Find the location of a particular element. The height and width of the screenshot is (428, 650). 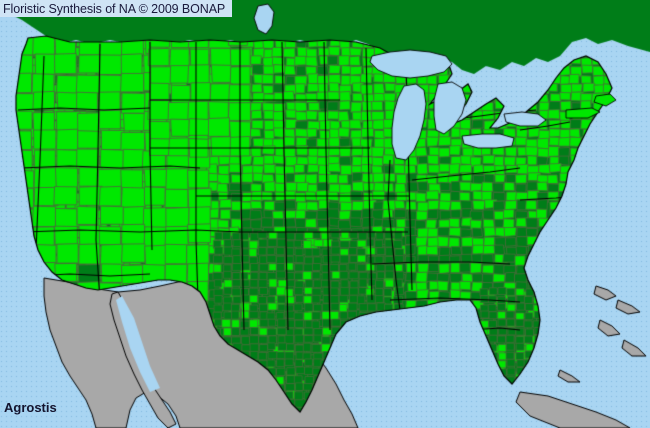

map-title-band: Floristic Synthesis of NA © 2009 BONAP is located at coordinates (116, 8).